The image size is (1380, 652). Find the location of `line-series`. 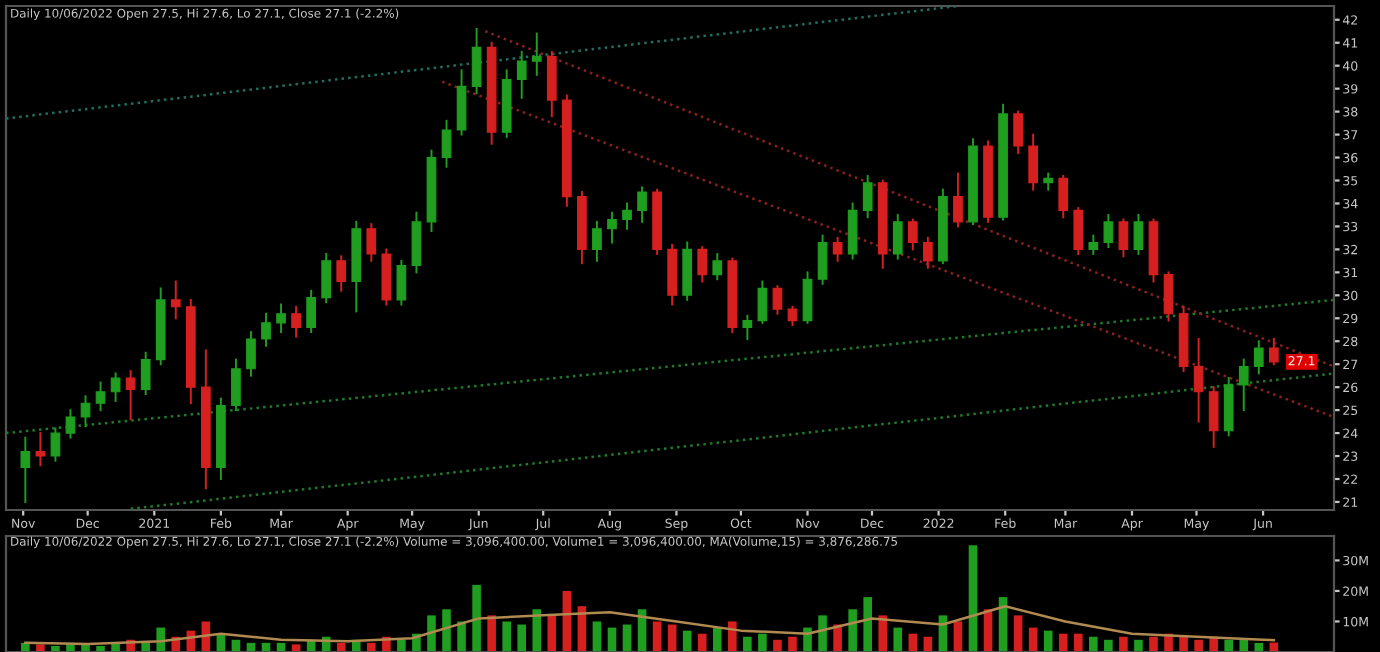

line-series is located at coordinates (650, 625).